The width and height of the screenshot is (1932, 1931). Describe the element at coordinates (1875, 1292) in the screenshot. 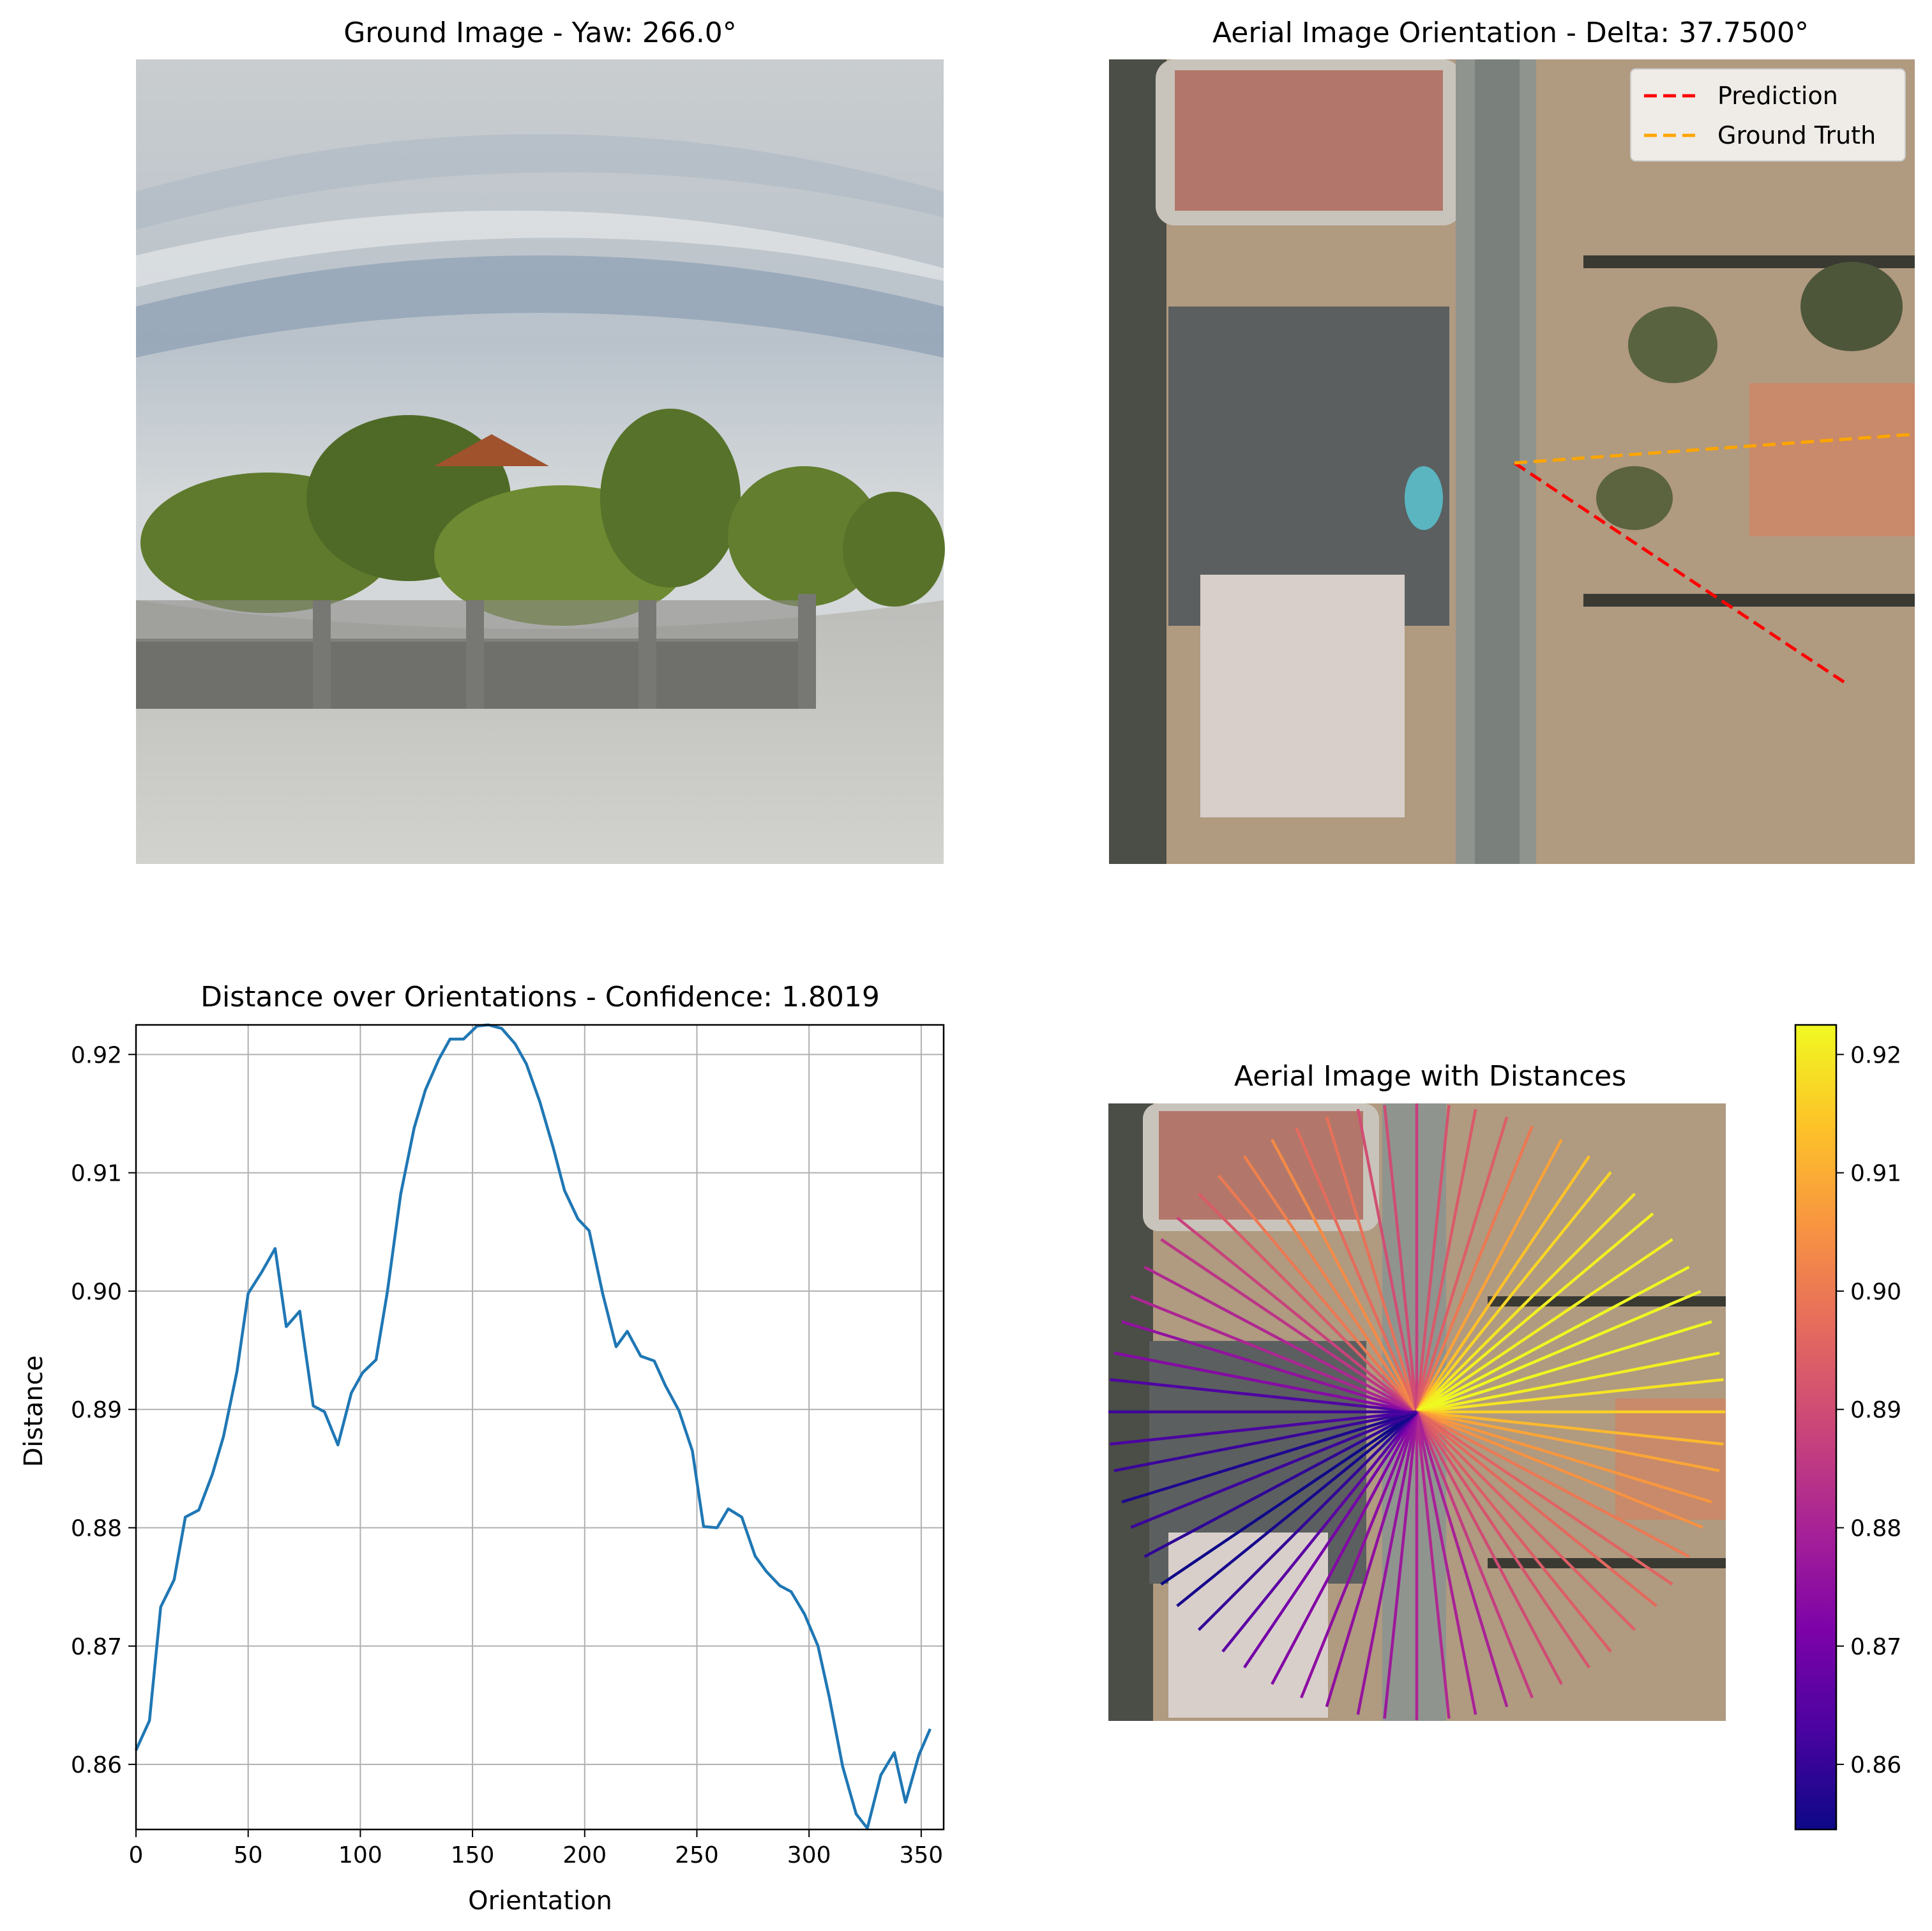

I see `colorbar-tick-label: 0.90` at that location.